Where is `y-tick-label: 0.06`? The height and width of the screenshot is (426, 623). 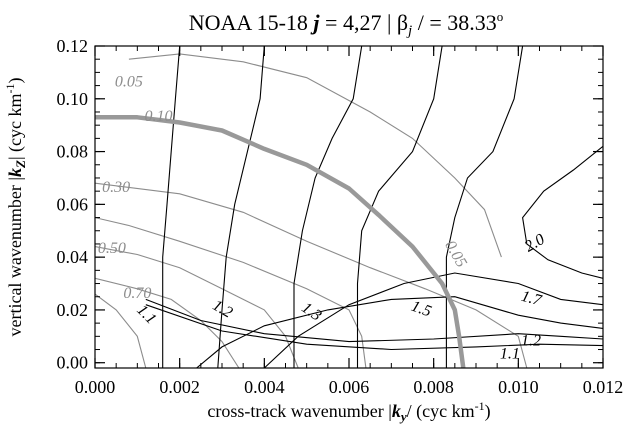
y-tick-label: 0.06 is located at coordinates (73, 204).